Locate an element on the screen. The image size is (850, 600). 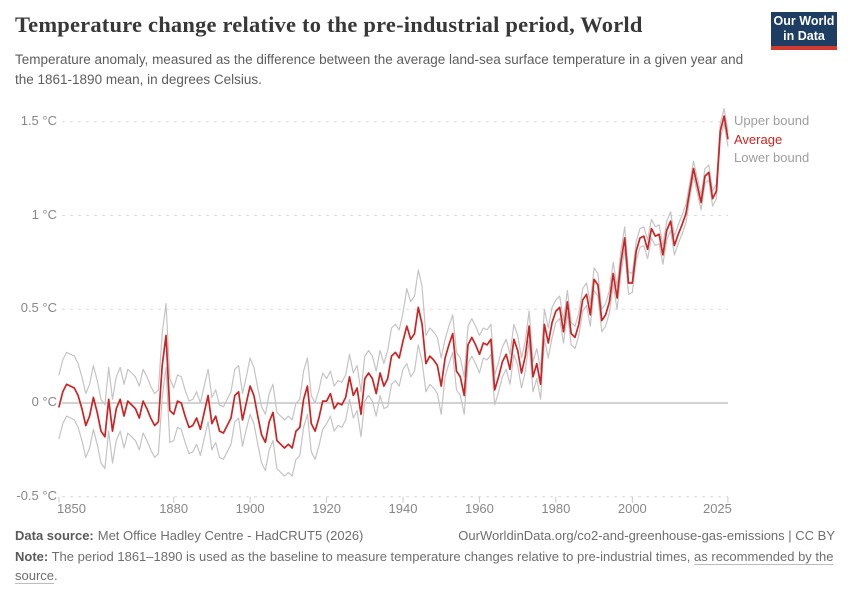
x-tick-label: 2000 is located at coordinates (632, 508).